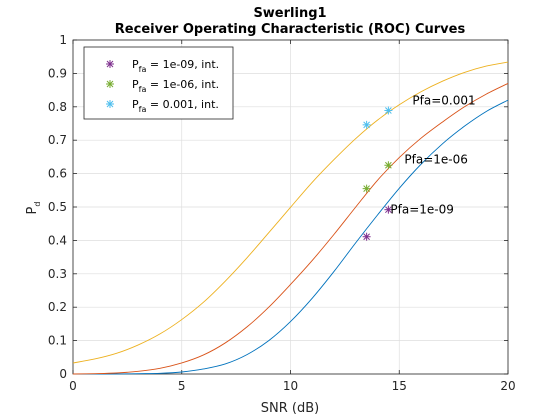 The image size is (560, 420). Describe the element at coordinates (175, 66) in the screenshot. I see `legend-entry-1: Pfa = 1e-09, int.` at that location.